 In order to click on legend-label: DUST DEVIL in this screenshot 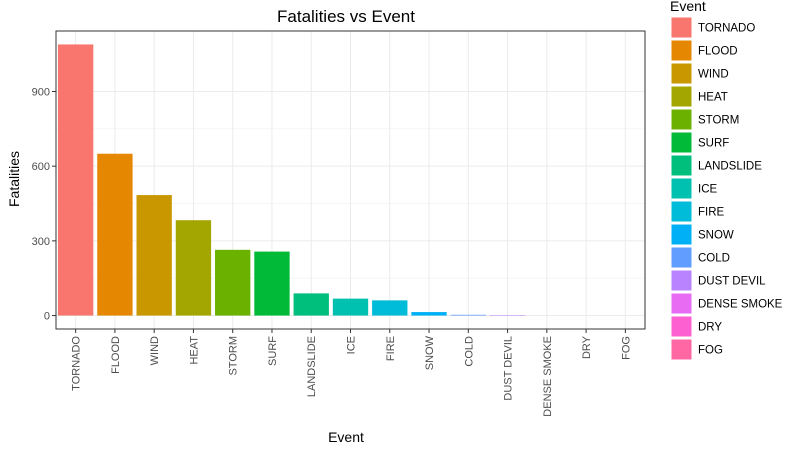, I will do `click(732, 282)`.